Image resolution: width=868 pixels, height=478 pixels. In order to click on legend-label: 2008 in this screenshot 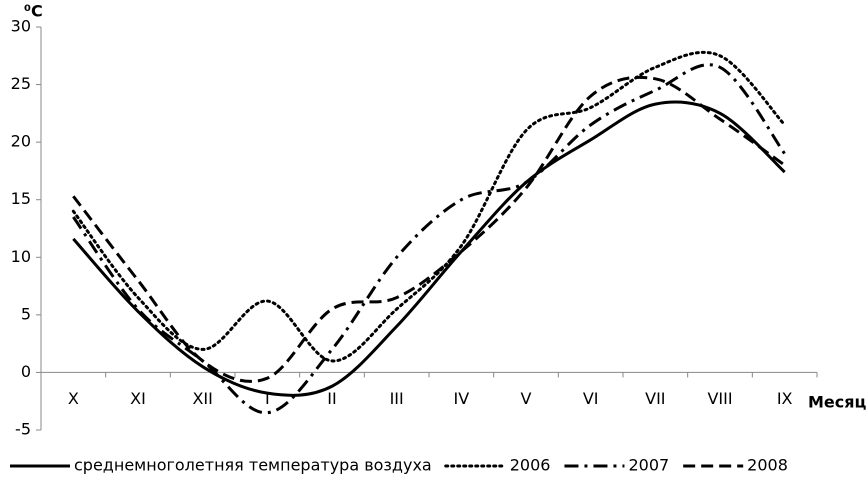, I will do `click(767, 465)`.